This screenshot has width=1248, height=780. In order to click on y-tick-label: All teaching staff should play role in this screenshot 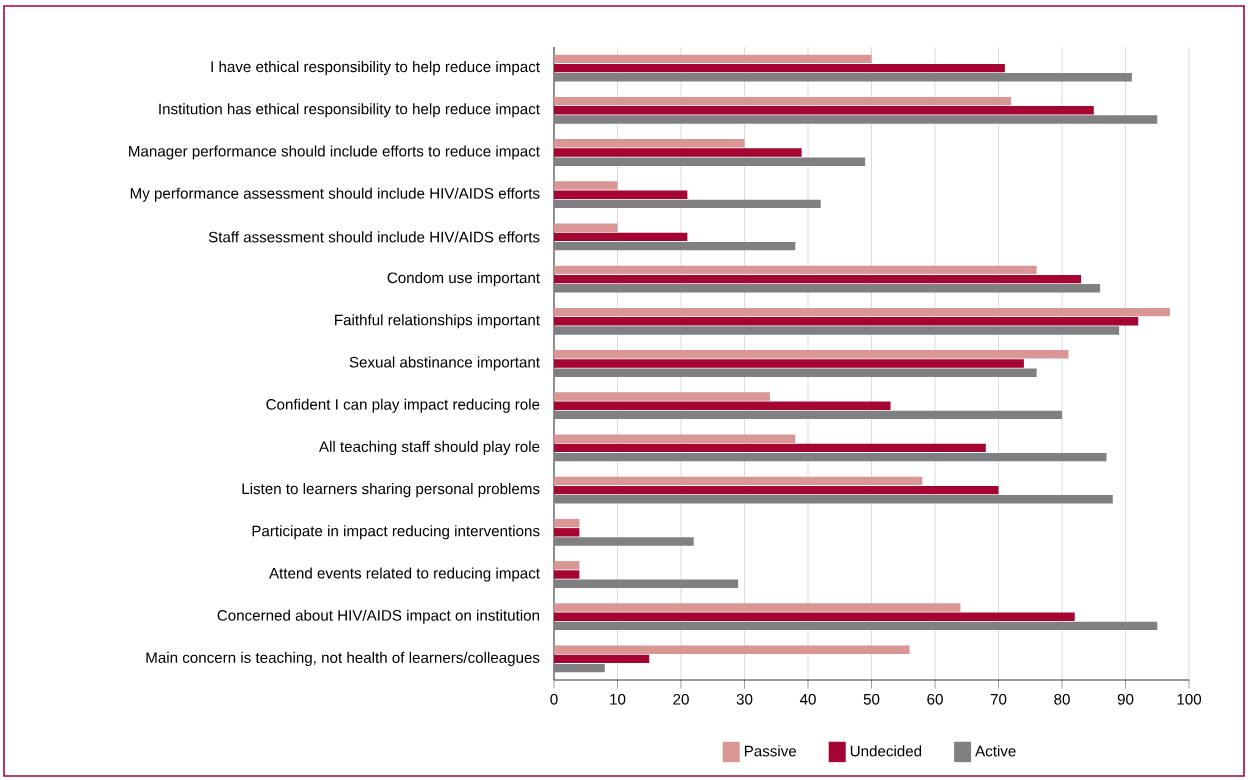, I will do `click(429, 447)`.